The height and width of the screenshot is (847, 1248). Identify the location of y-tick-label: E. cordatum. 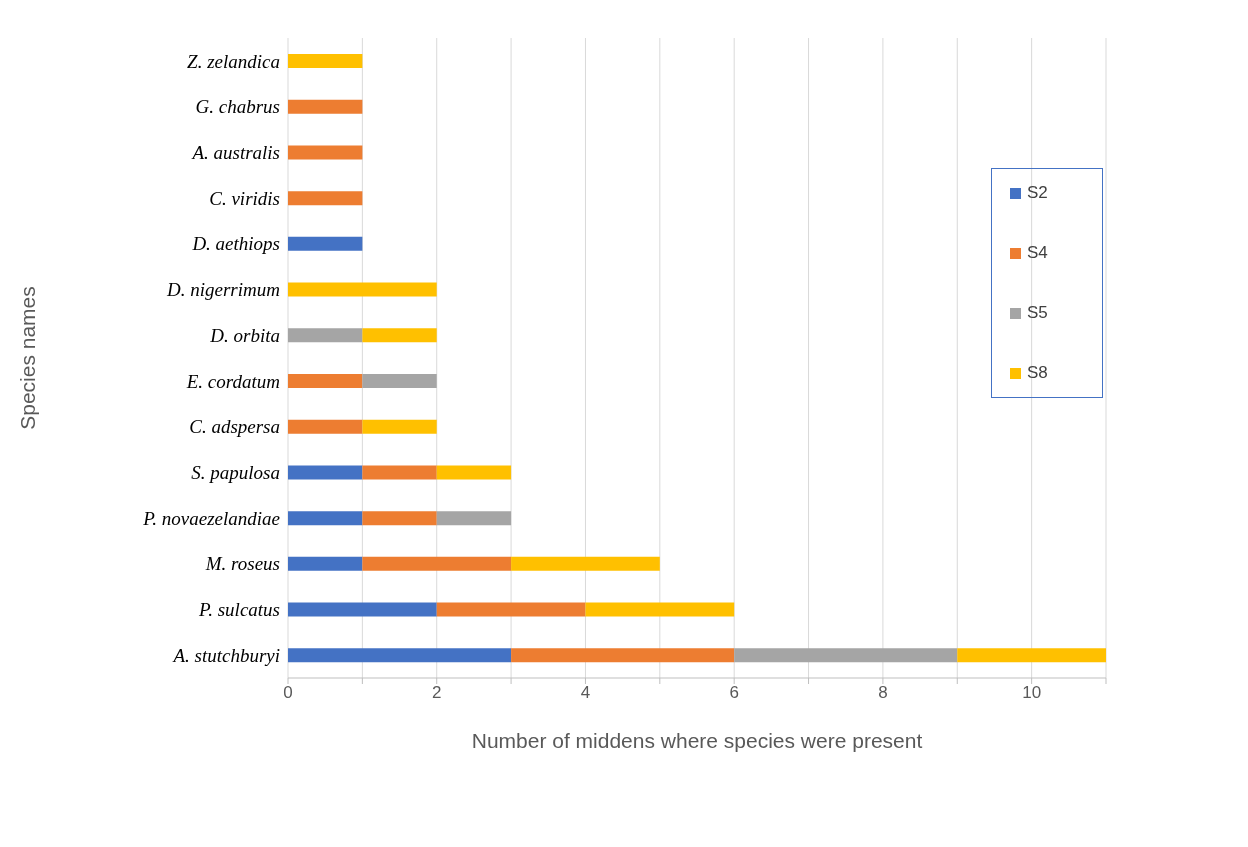
(232, 381).